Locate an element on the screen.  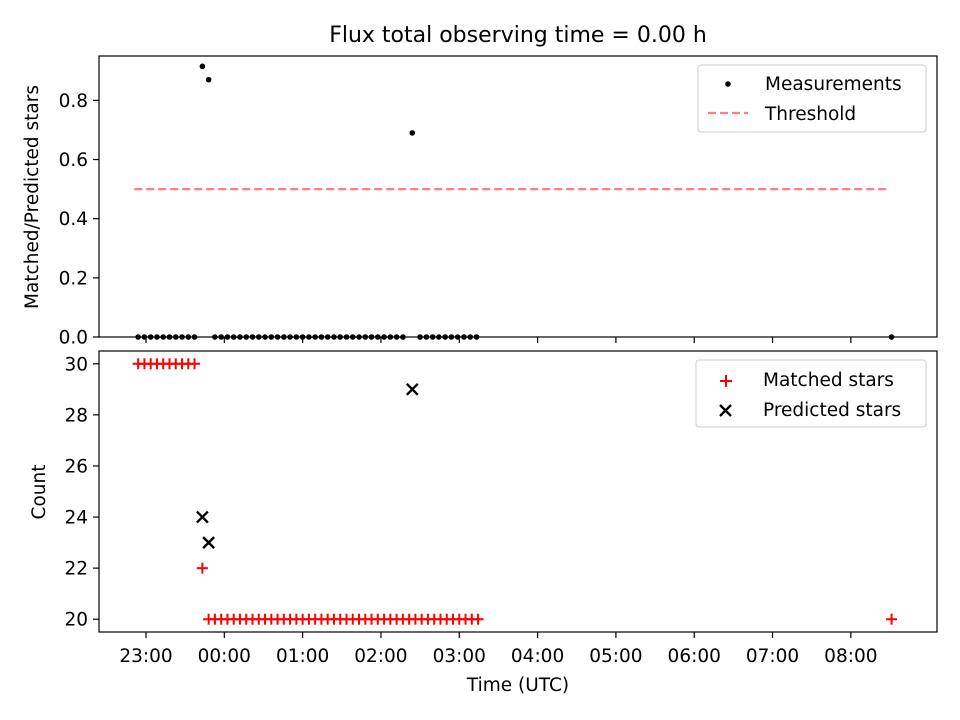
top-y-axis: 0.0 0.2 0.4 0.6 0.8 is located at coordinates (79, 220).